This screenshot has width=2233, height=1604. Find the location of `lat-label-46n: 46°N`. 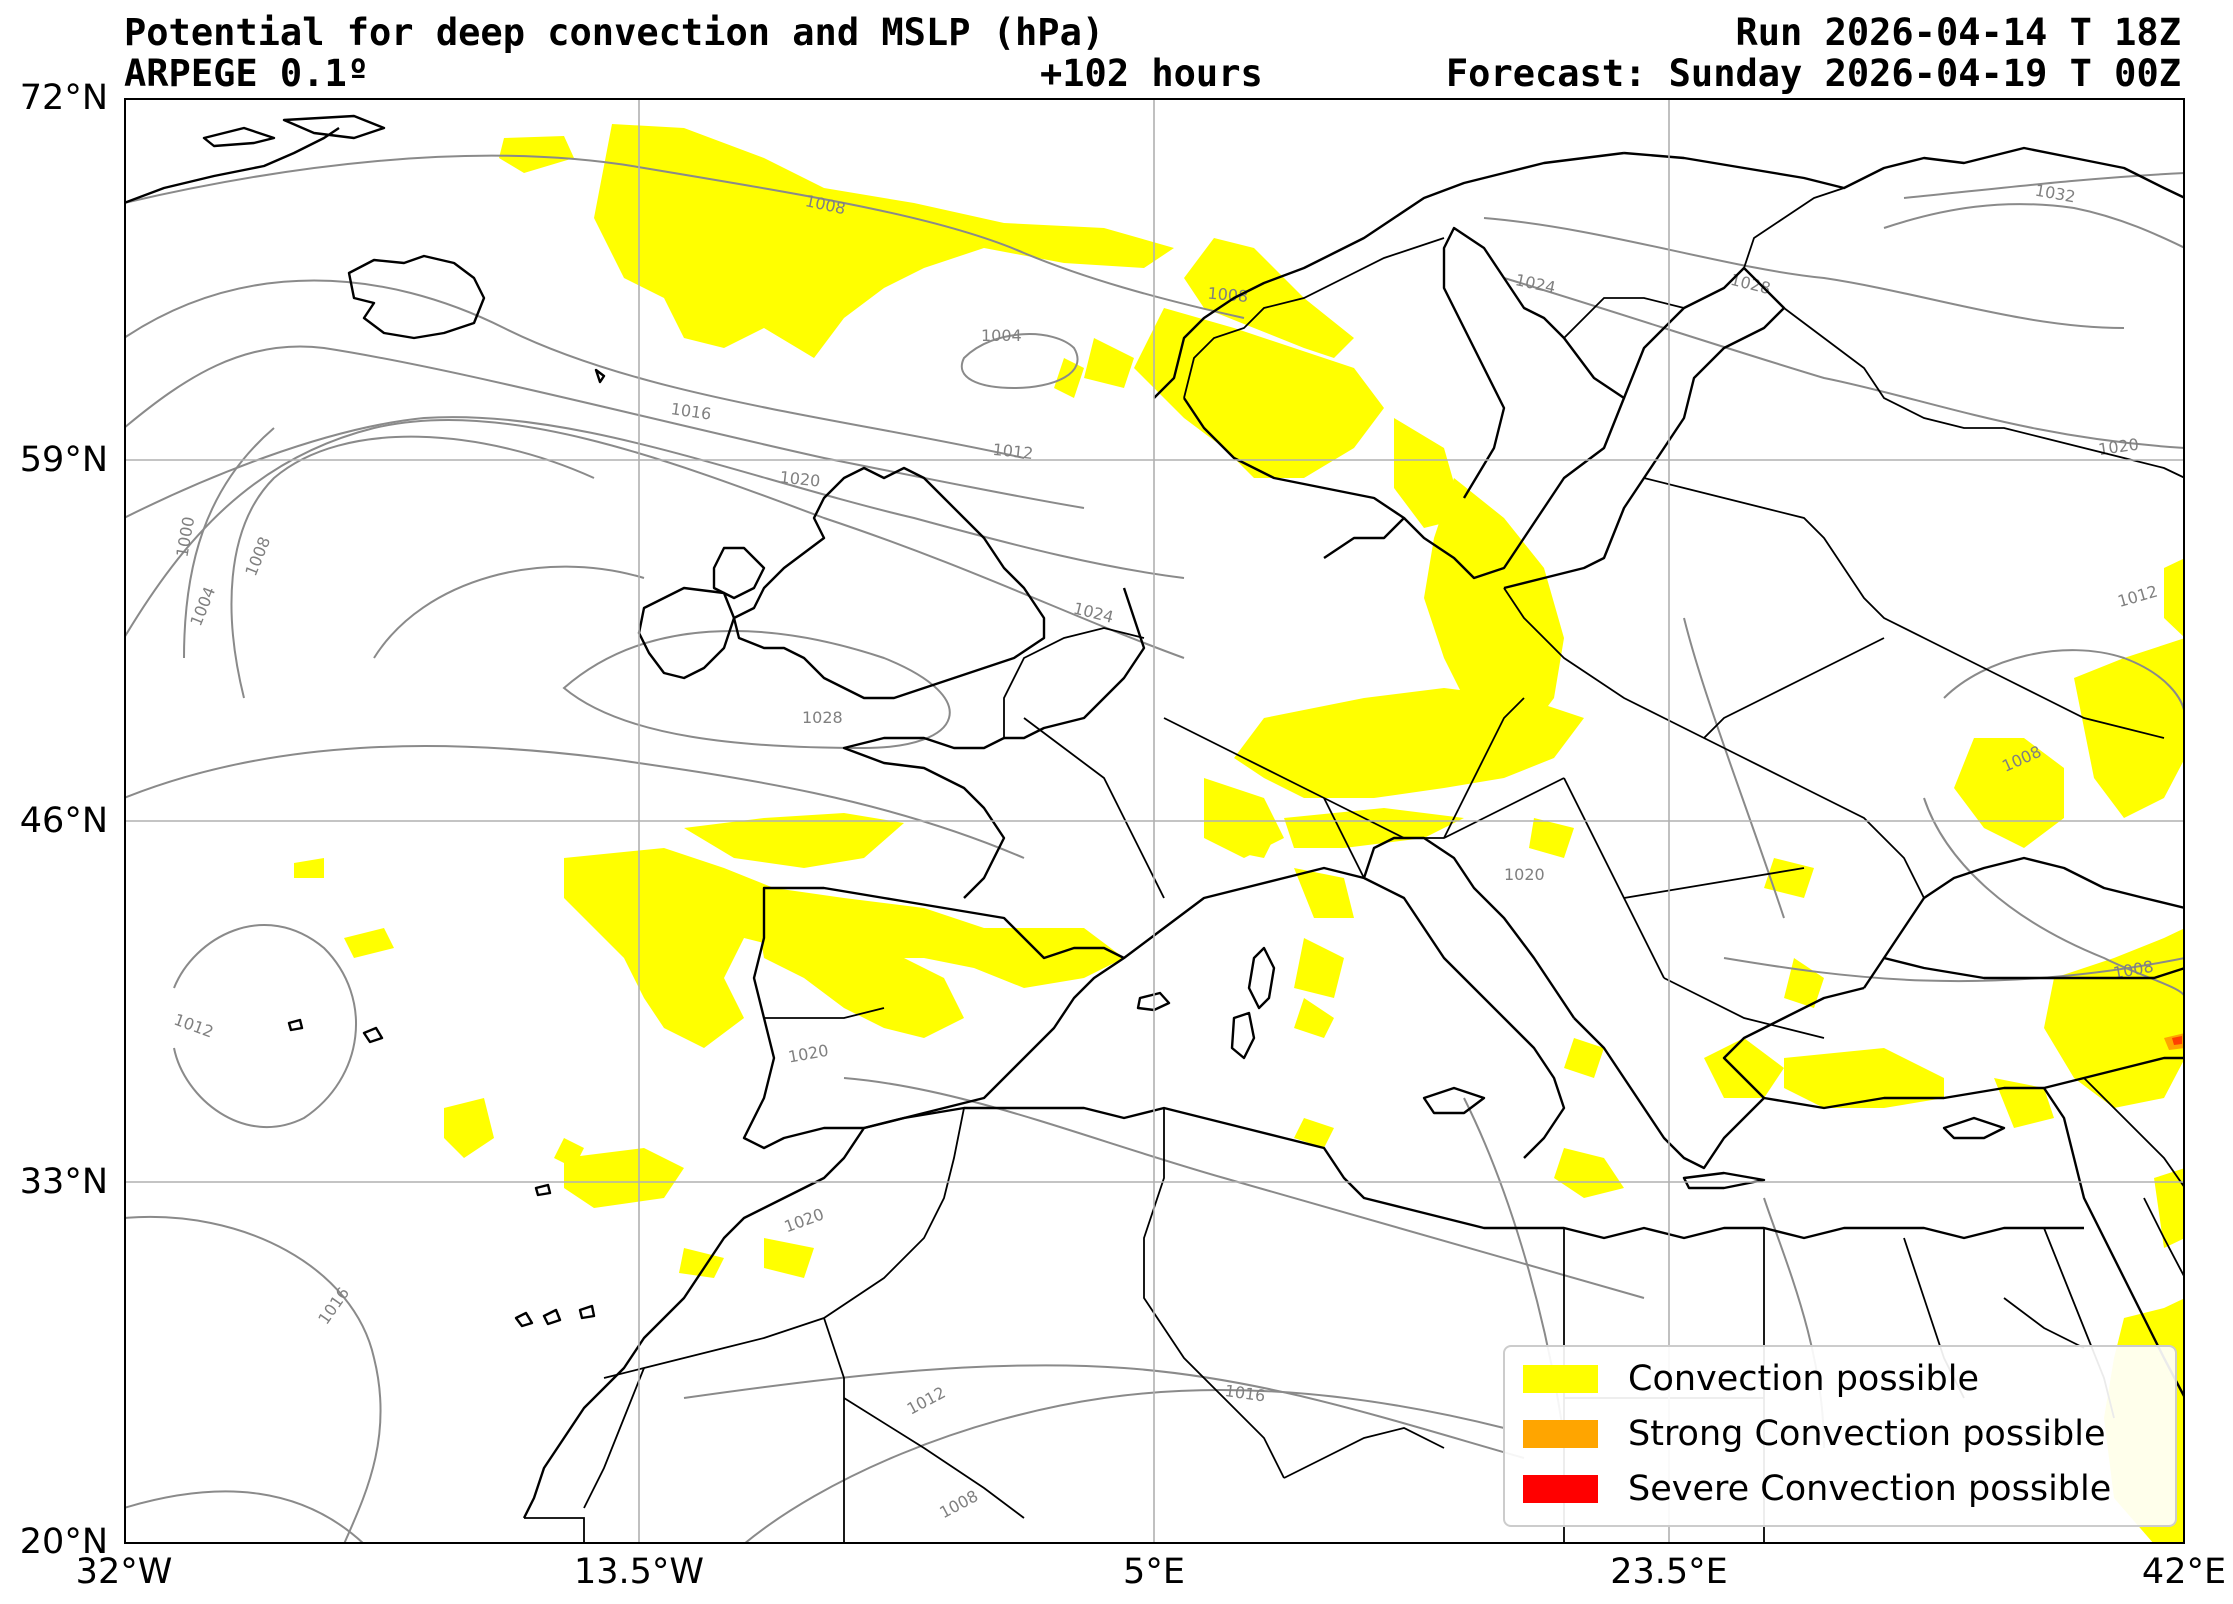

lat-label-46n: 46°N is located at coordinates (63, 821).